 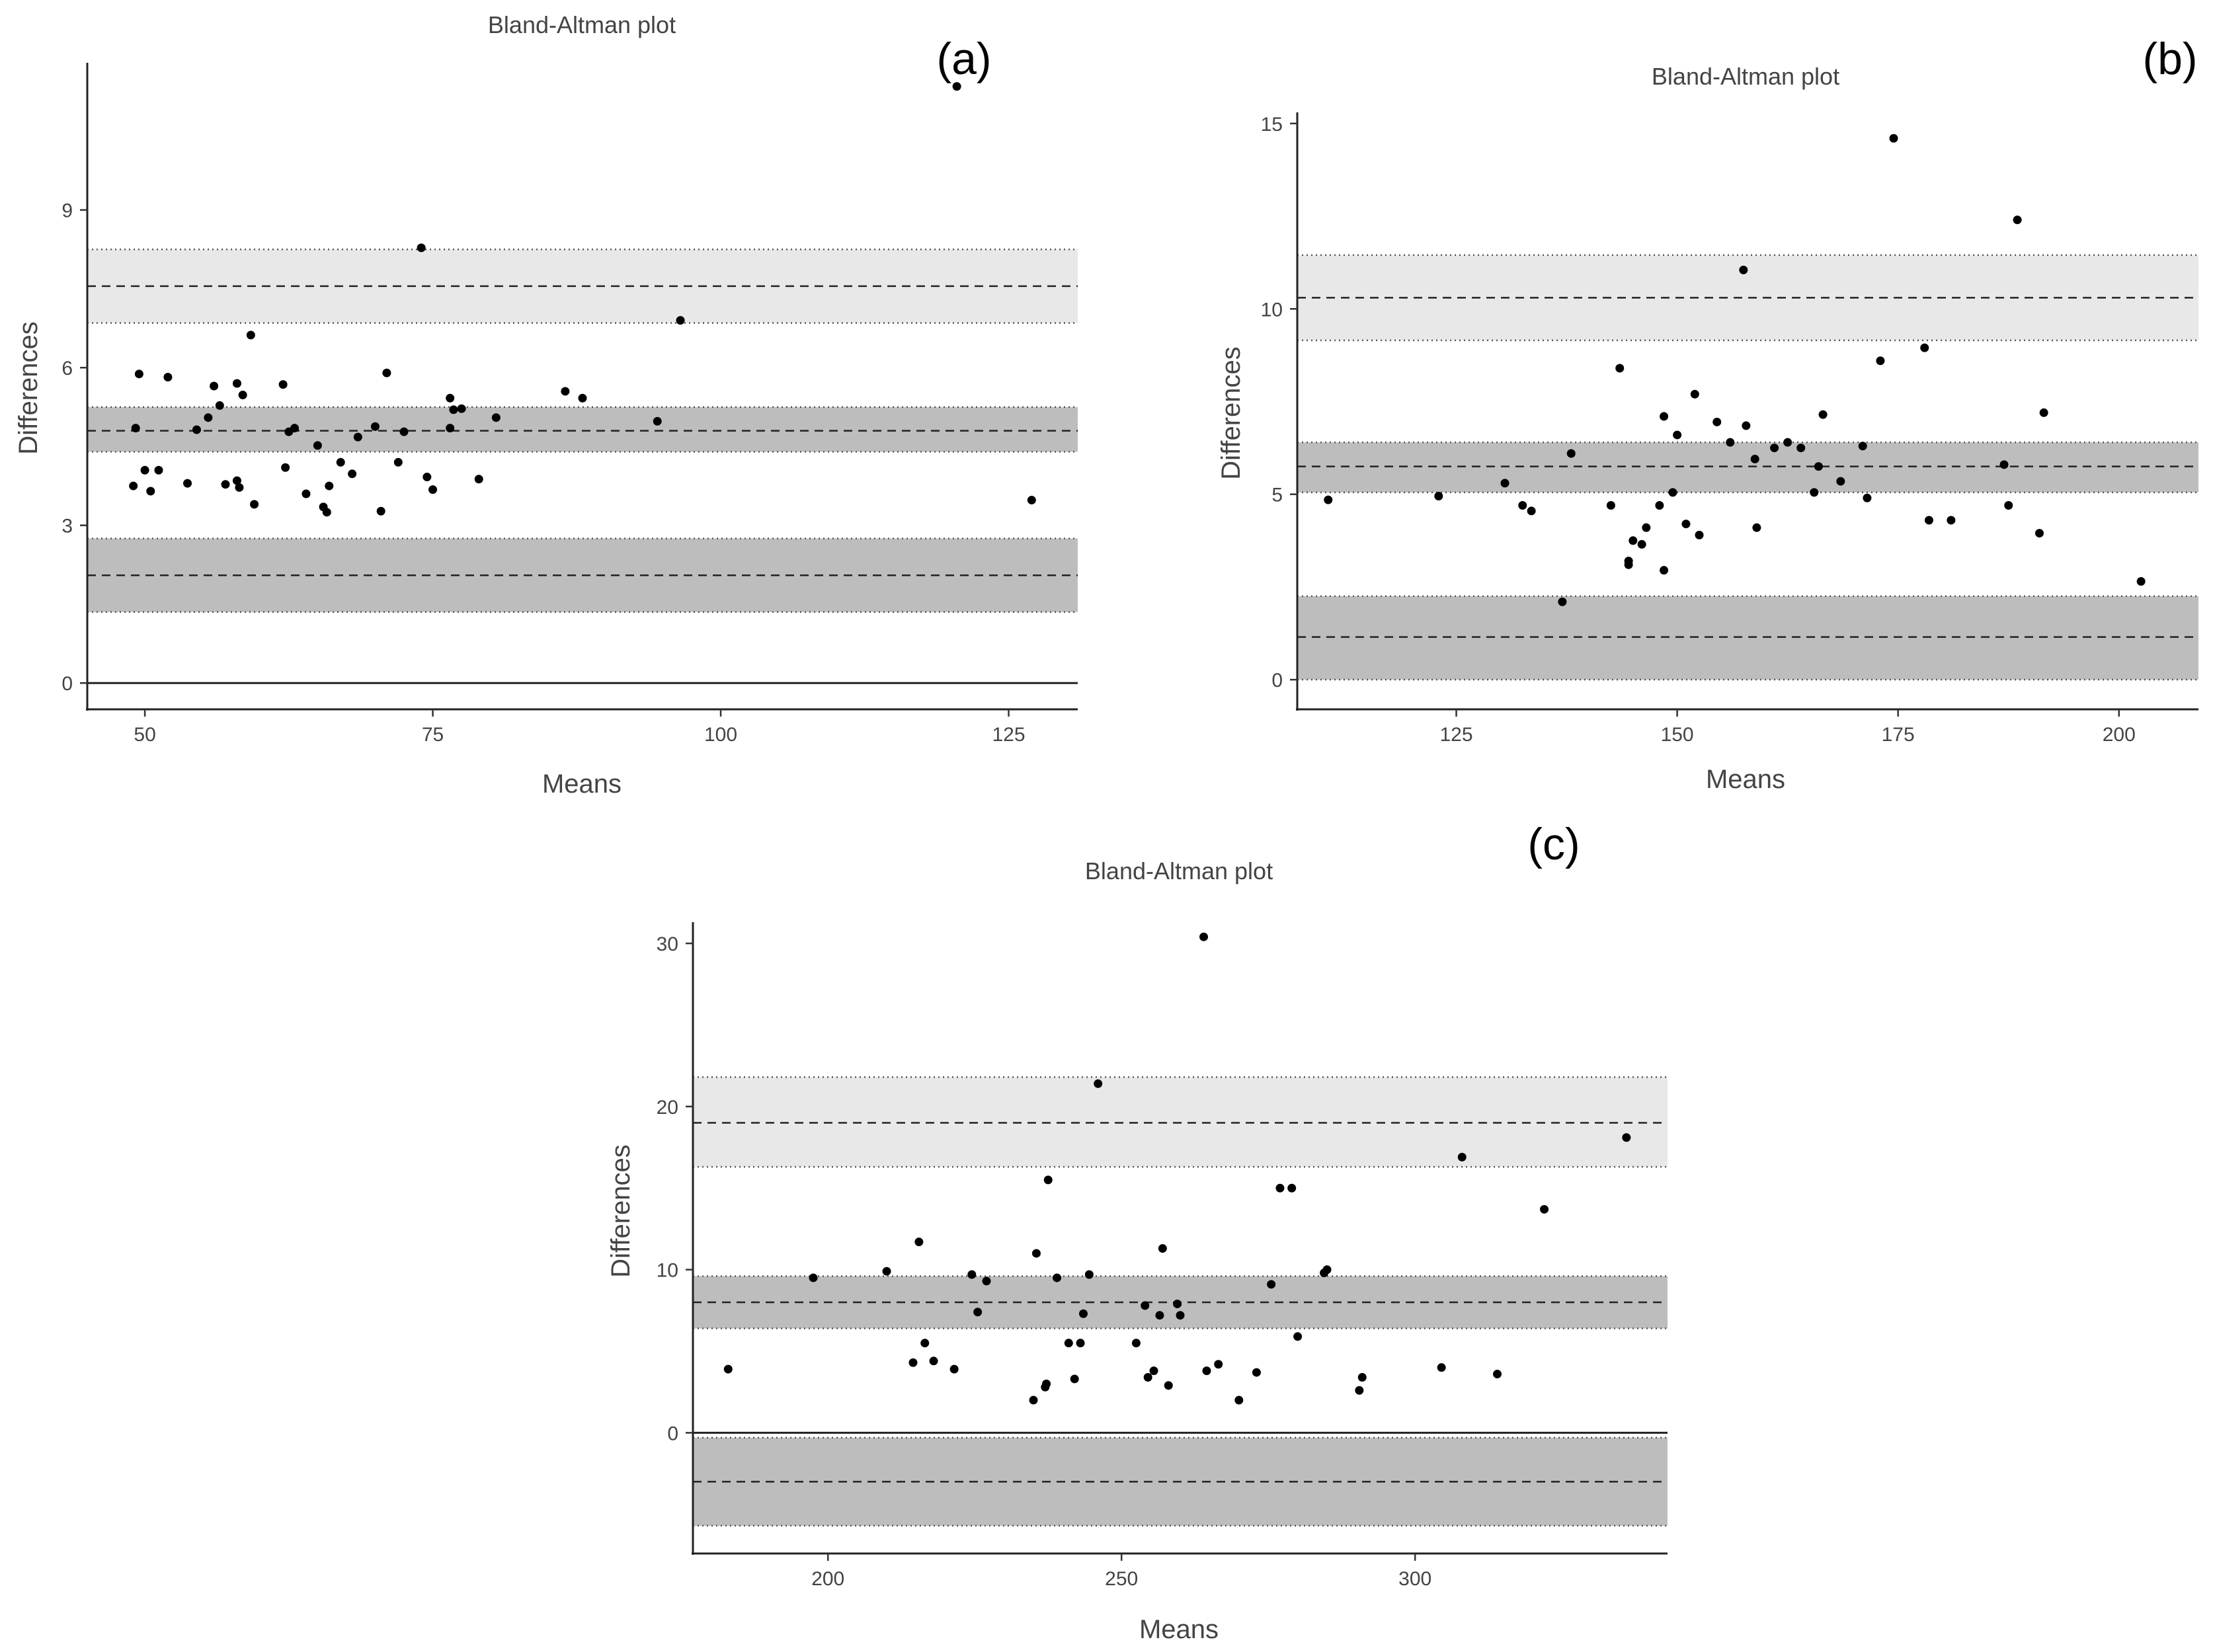 I want to click on panel-b-y-axis-title: Differences, so click(x=1231, y=413).